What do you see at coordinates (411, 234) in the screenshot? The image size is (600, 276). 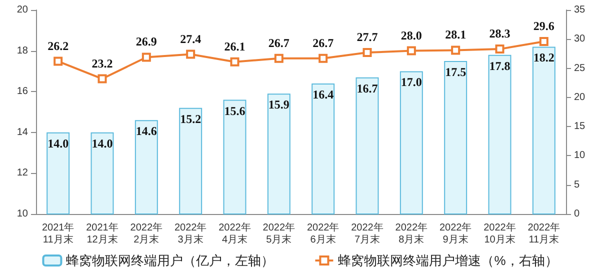 I see `x-tick-label: 2022年 8月末` at bounding box center [411, 234].